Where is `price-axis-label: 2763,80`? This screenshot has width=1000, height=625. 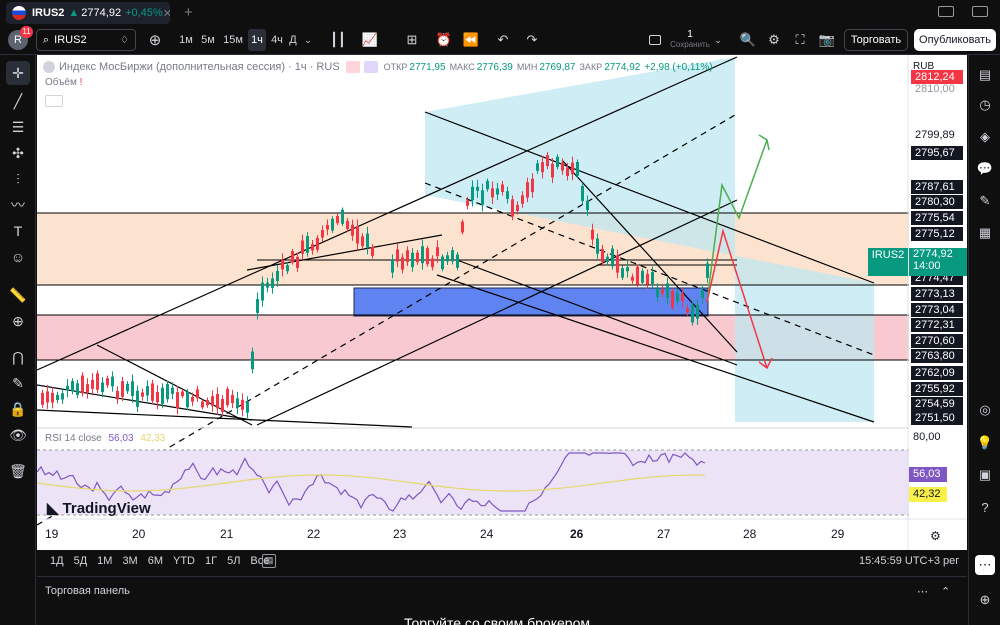 price-axis-label: 2763,80 is located at coordinates (937, 356).